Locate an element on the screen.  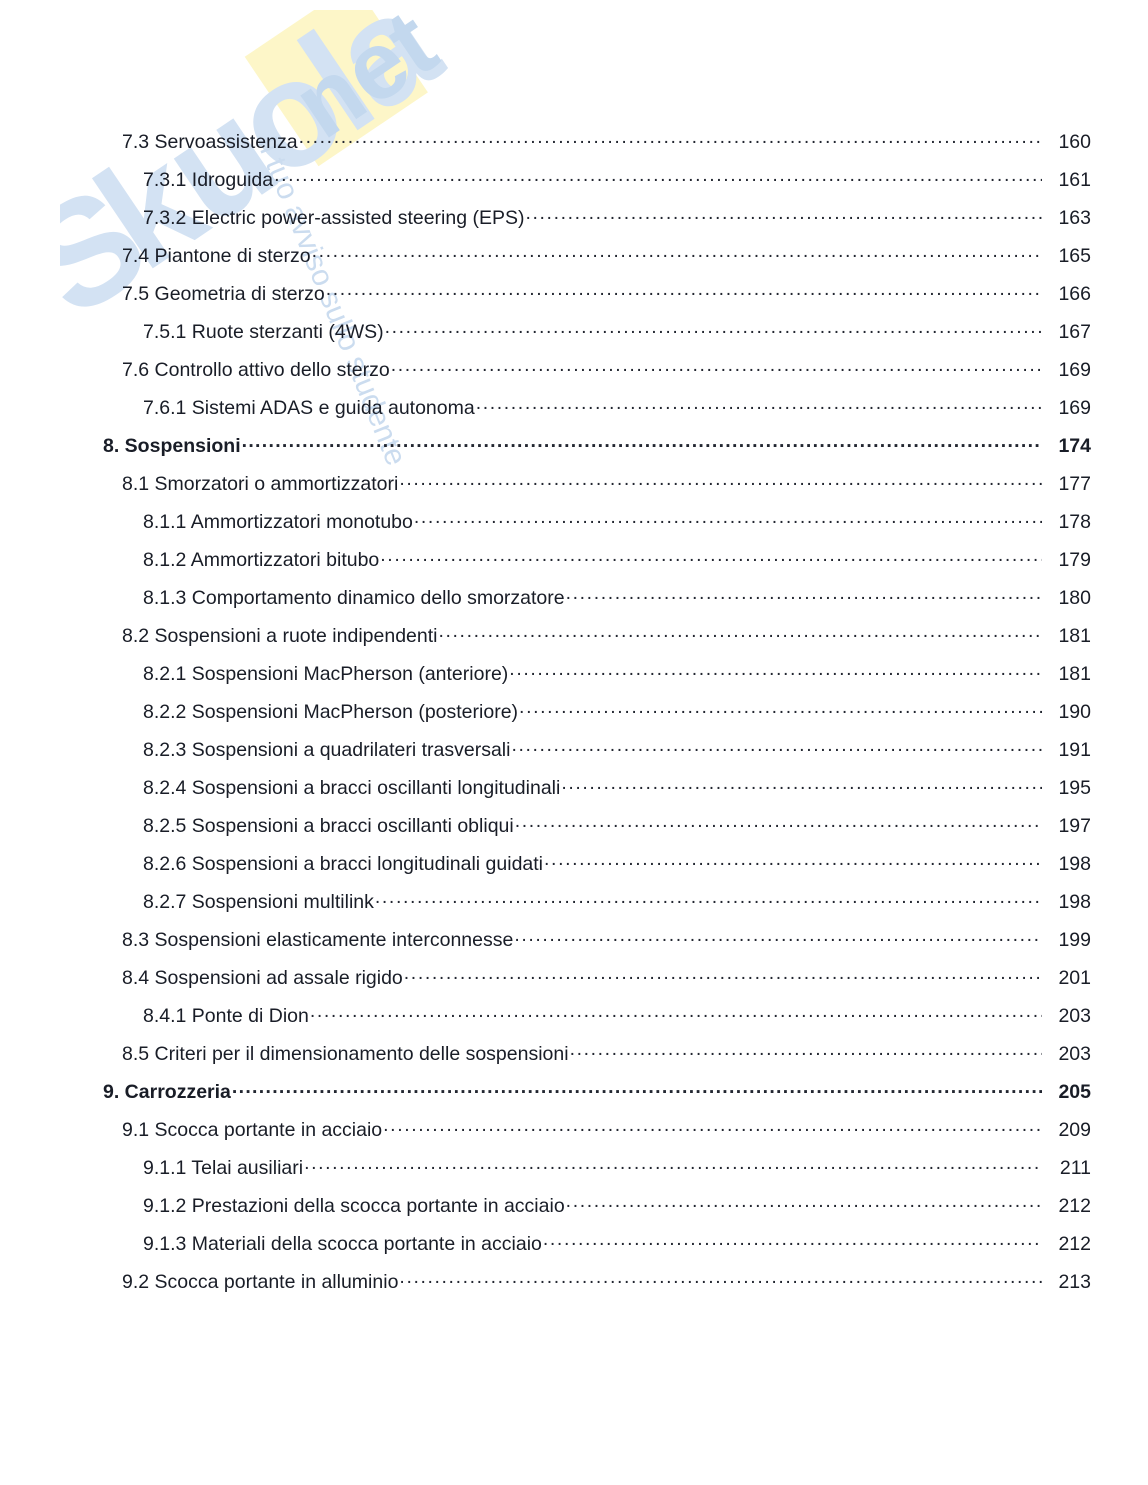
toc-entry-label: 8.1.2 Ammortizzatori bitubo is located at coordinates (261, 559).